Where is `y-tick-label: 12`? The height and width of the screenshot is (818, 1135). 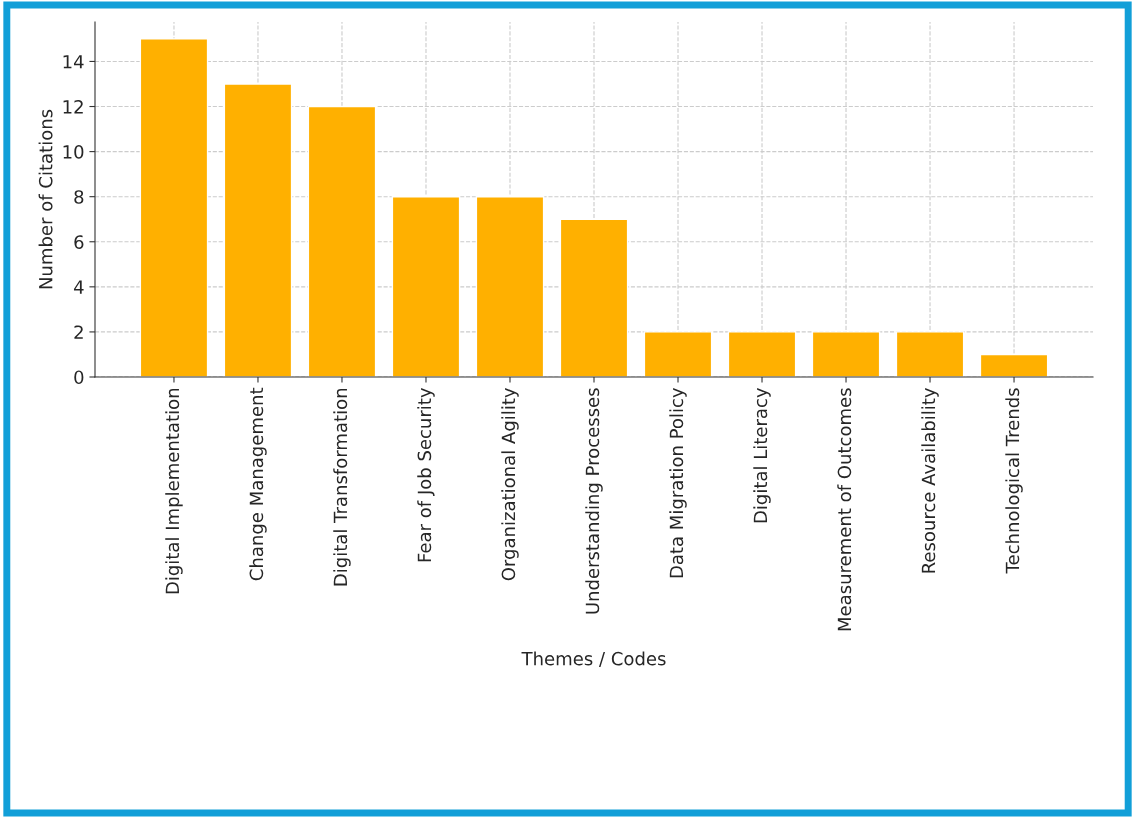 y-tick-label: 12 is located at coordinates (73, 106).